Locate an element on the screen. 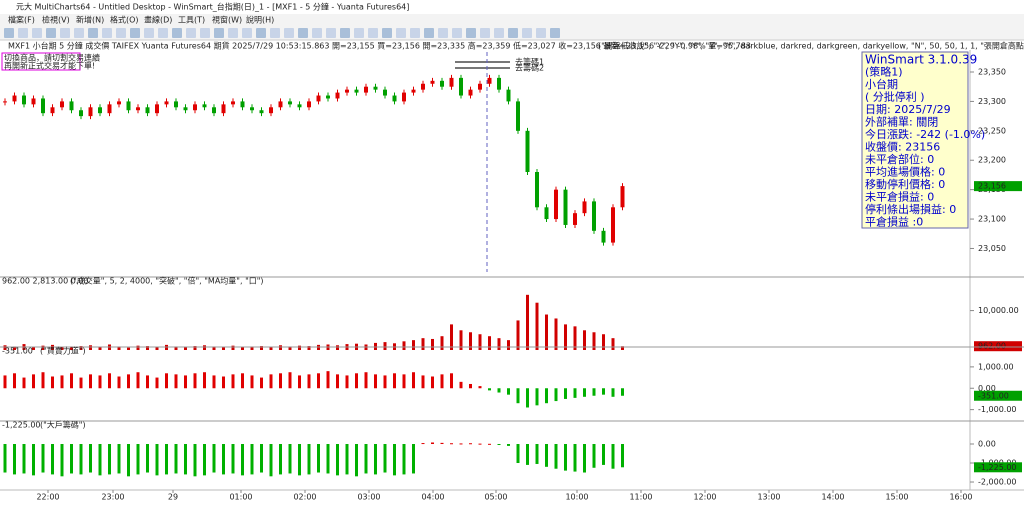 This screenshot has width=1024, height=507. info-box is located at coordinates (915, 140).